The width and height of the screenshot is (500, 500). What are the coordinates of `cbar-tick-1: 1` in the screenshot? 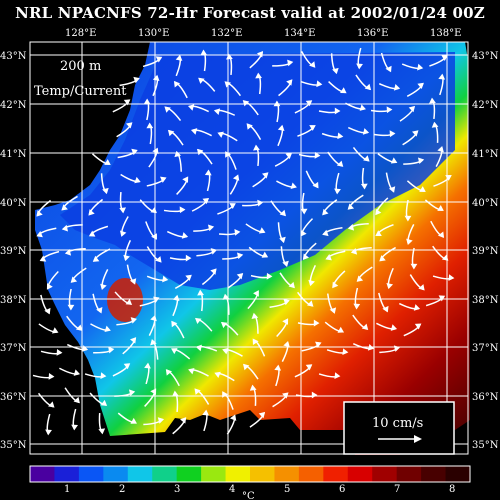 It's located at (67, 489).